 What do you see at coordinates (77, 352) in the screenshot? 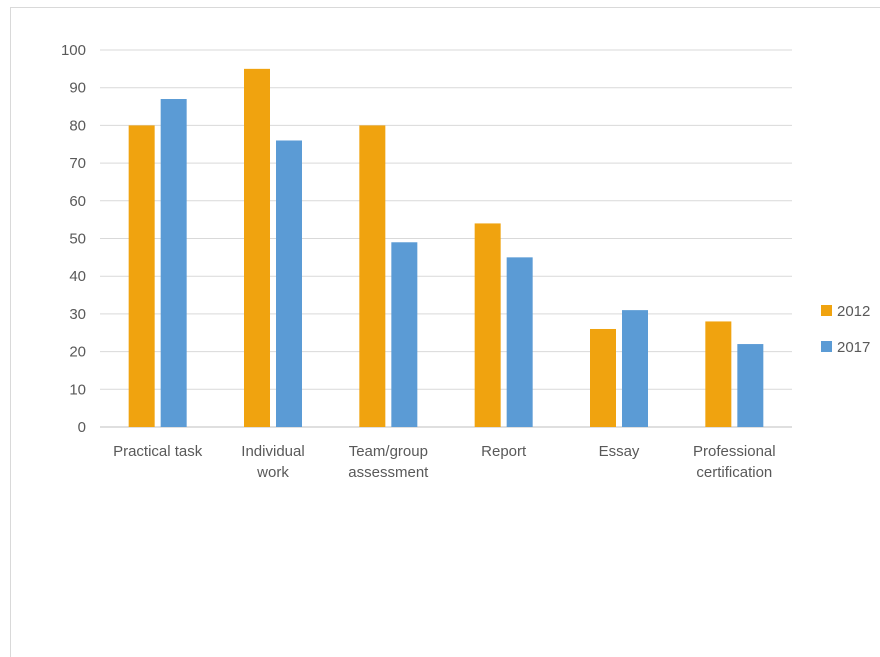
I see `y-tick-label: 20` at bounding box center [77, 352].